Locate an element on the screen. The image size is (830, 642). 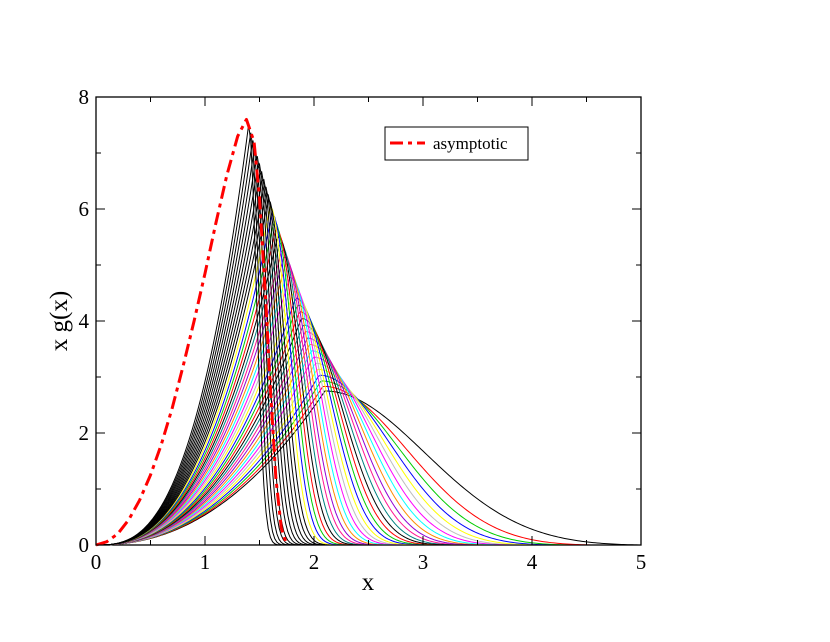
x-tick-label: 2 is located at coordinates (314, 562).